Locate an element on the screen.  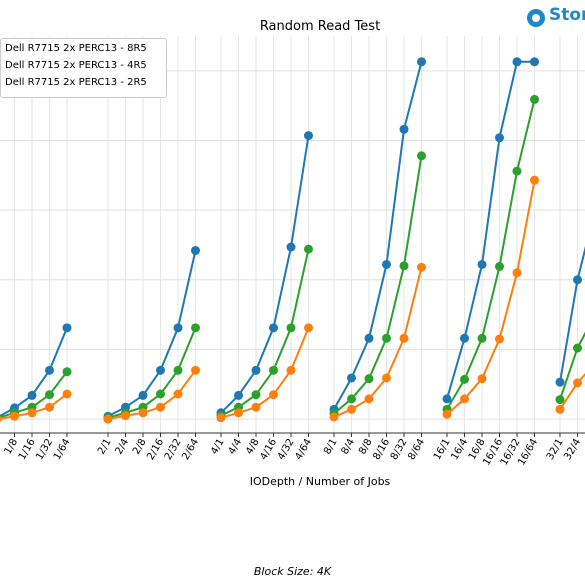
x-tick-label: 2/32 is located at coordinates (173, 449).